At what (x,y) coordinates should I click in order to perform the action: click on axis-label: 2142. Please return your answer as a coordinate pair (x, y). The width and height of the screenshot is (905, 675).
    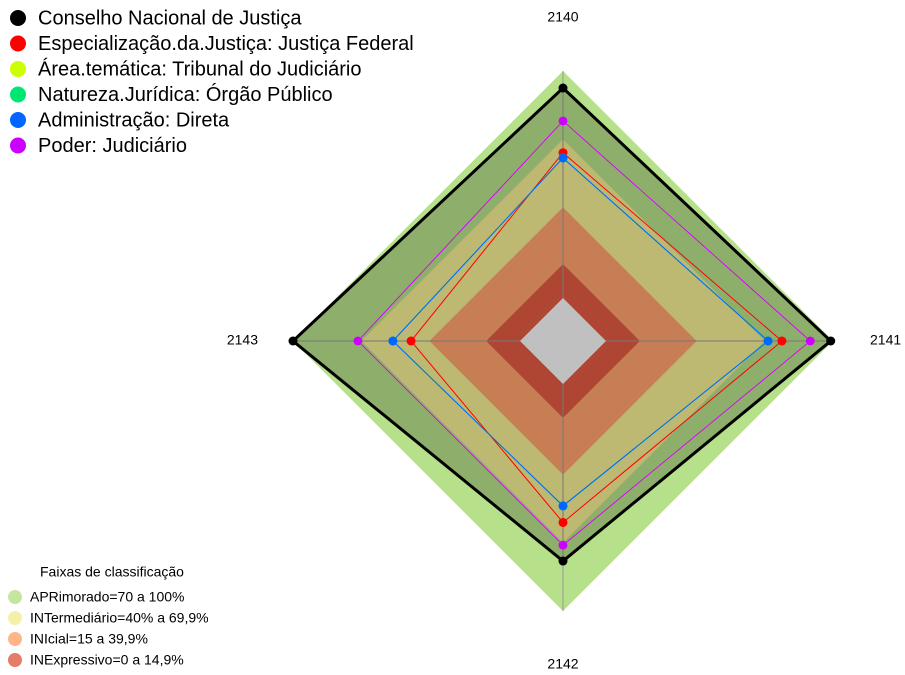
    Looking at the image, I should click on (562, 664).